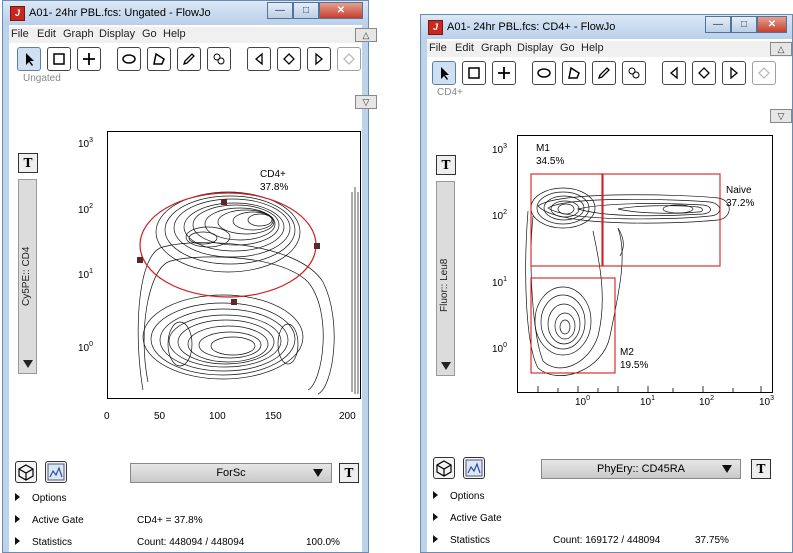 The width and height of the screenshot is (793, 553). I want to click on y-axis-parameter-label: Fluor:: Leu8, so click(444, 285).